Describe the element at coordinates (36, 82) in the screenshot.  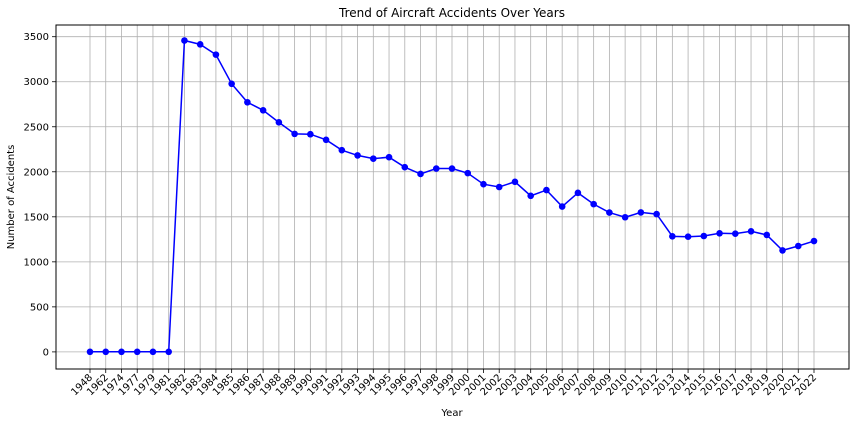
I see `y-tick-label: 3000` at that location.